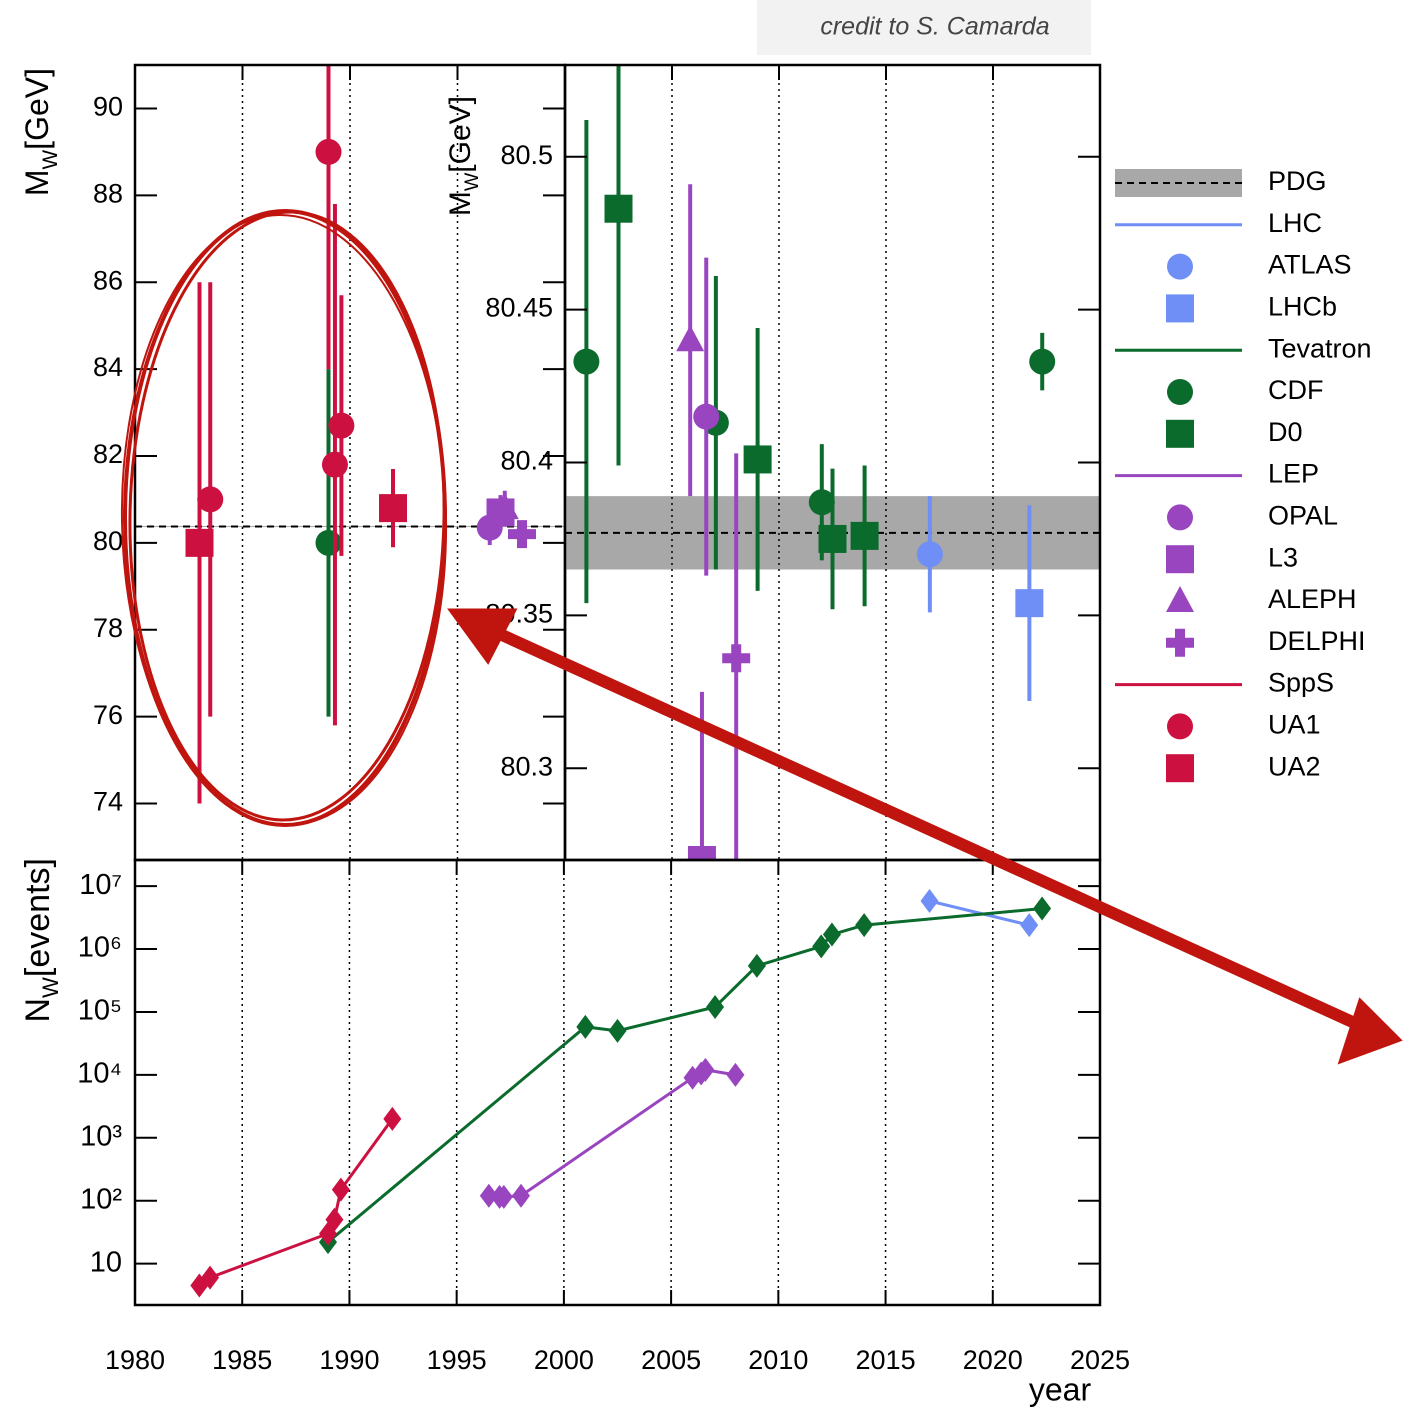 Image resolution: width=1408 pixels, height=1414 pixels. Describe the element at coordinates (1060, 1389) in the screenshot. I see `x-axis-title: year` at that location.